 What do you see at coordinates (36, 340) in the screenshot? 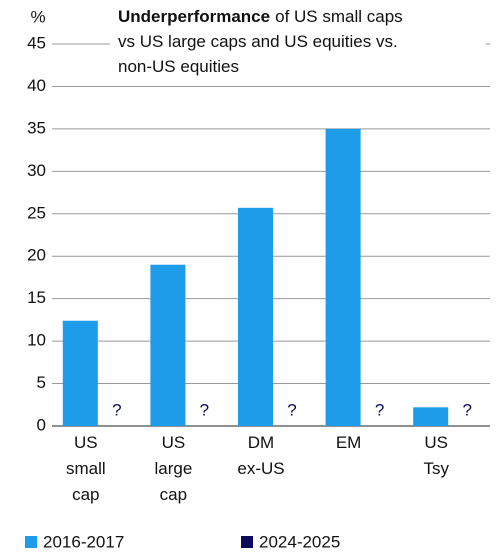
I see `y-tick-label: 10` at bounding box center [36, 340].